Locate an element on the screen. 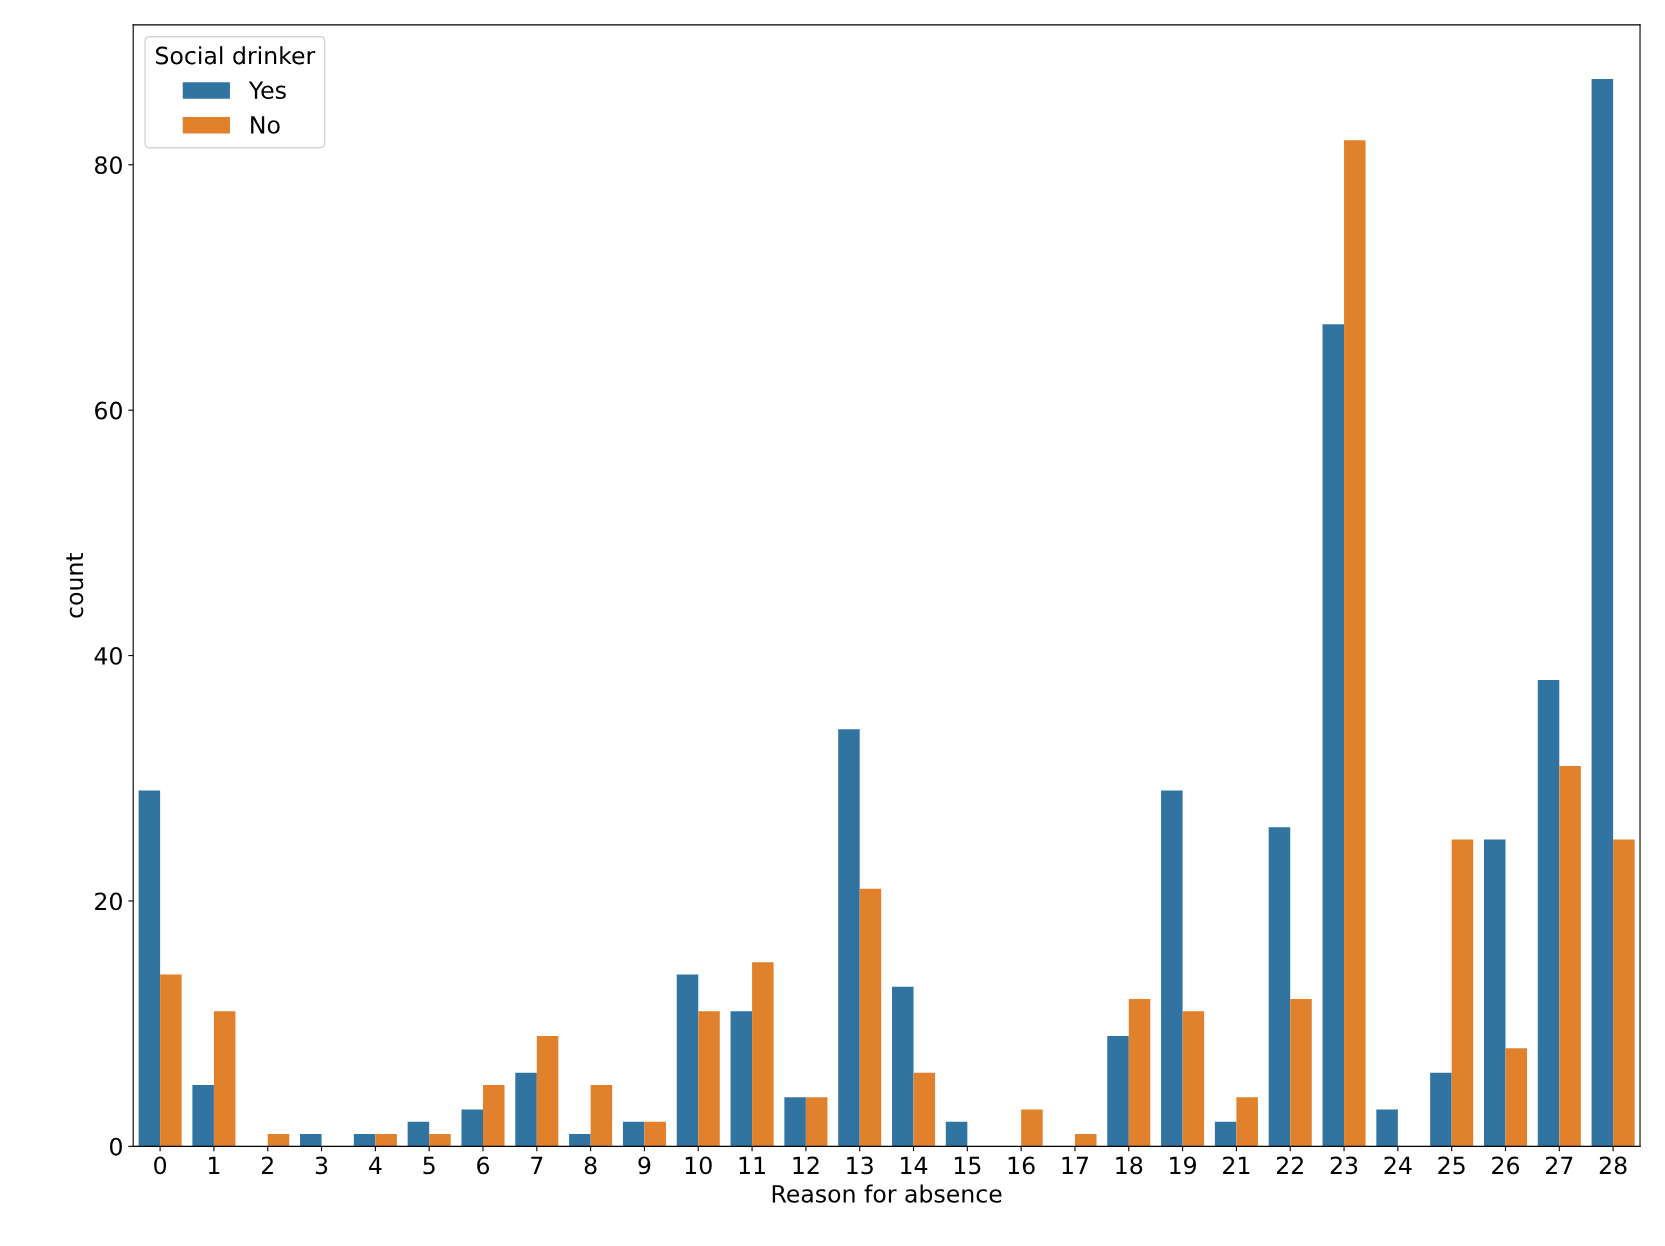  x-tick-label: 22 is located at coordinates (1289, 1165).